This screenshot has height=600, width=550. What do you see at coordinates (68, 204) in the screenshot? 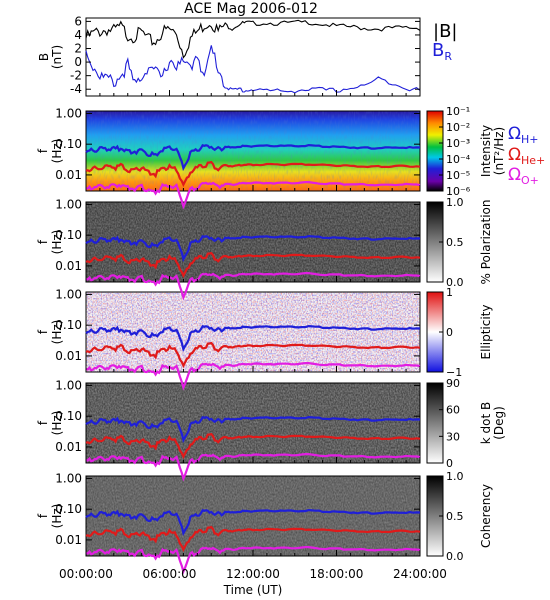
I see `spec2-ytick-label-0: 1.00` at bounding box center [68, 204].